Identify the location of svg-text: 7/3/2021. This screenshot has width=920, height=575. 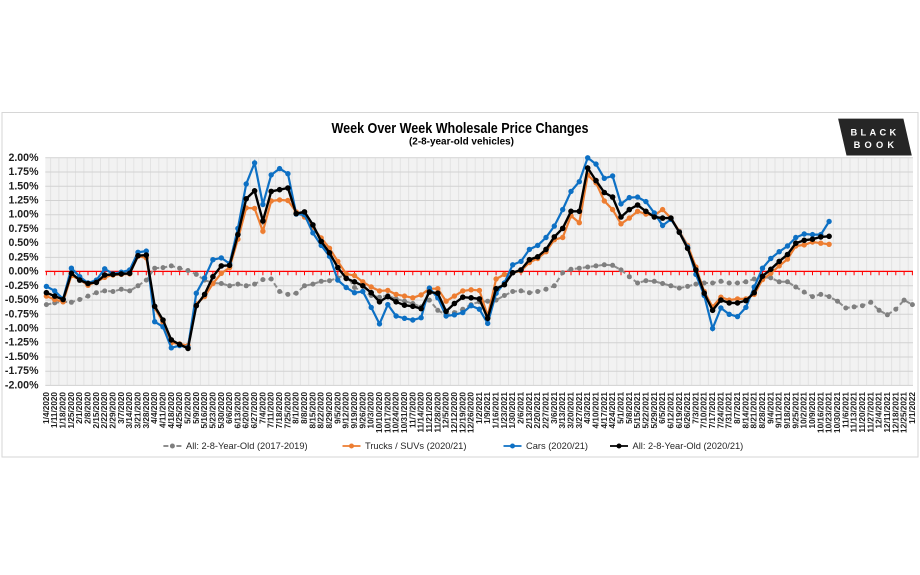
(695, 408).